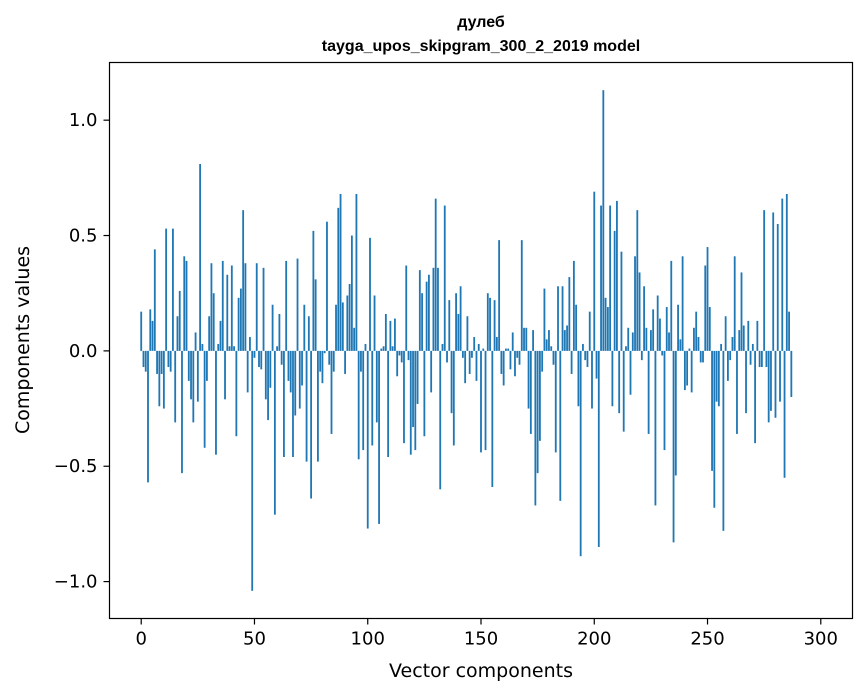 This screenshot has width=867, height=696. What do you see at coordinates (83, 120) in the screenshot?
I see `y-tick-label: 1.0` at bounding box center [83, 120].